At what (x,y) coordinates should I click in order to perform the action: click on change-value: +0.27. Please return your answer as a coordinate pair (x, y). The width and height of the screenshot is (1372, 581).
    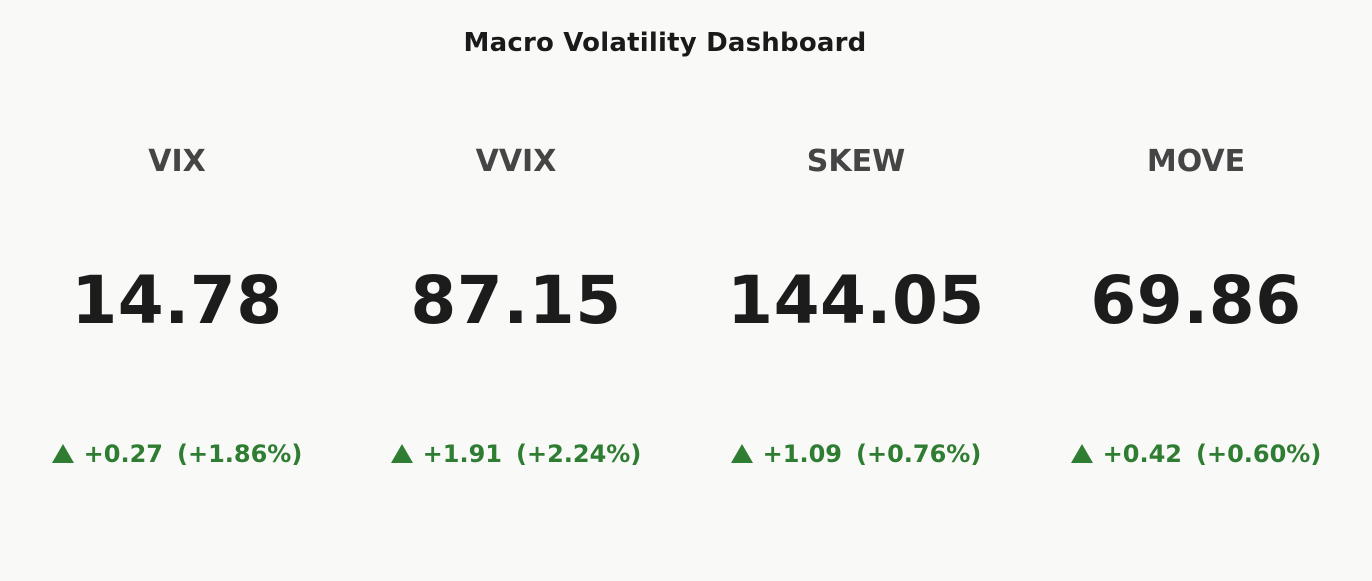
    Looking at the image, I should click on (123, 454).